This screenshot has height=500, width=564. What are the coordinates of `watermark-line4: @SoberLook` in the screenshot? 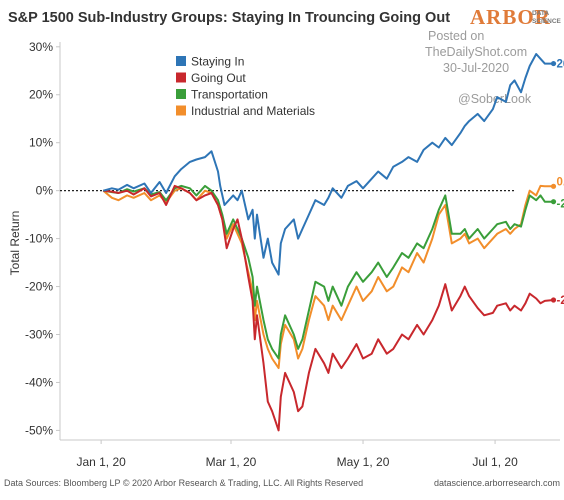 It's located at (495, 99).